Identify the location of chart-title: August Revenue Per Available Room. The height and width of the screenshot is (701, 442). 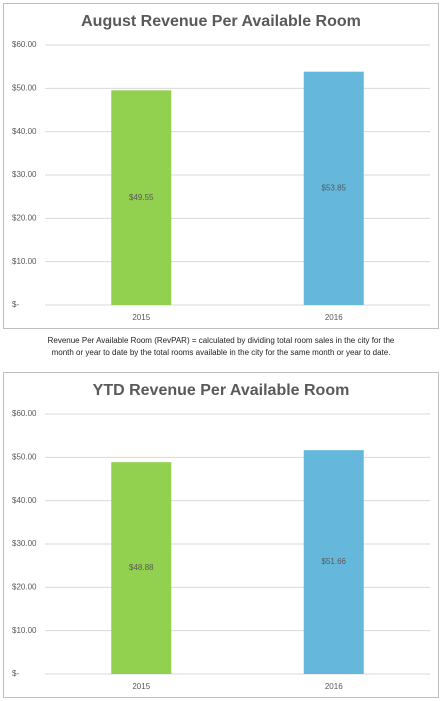
(221, 21).